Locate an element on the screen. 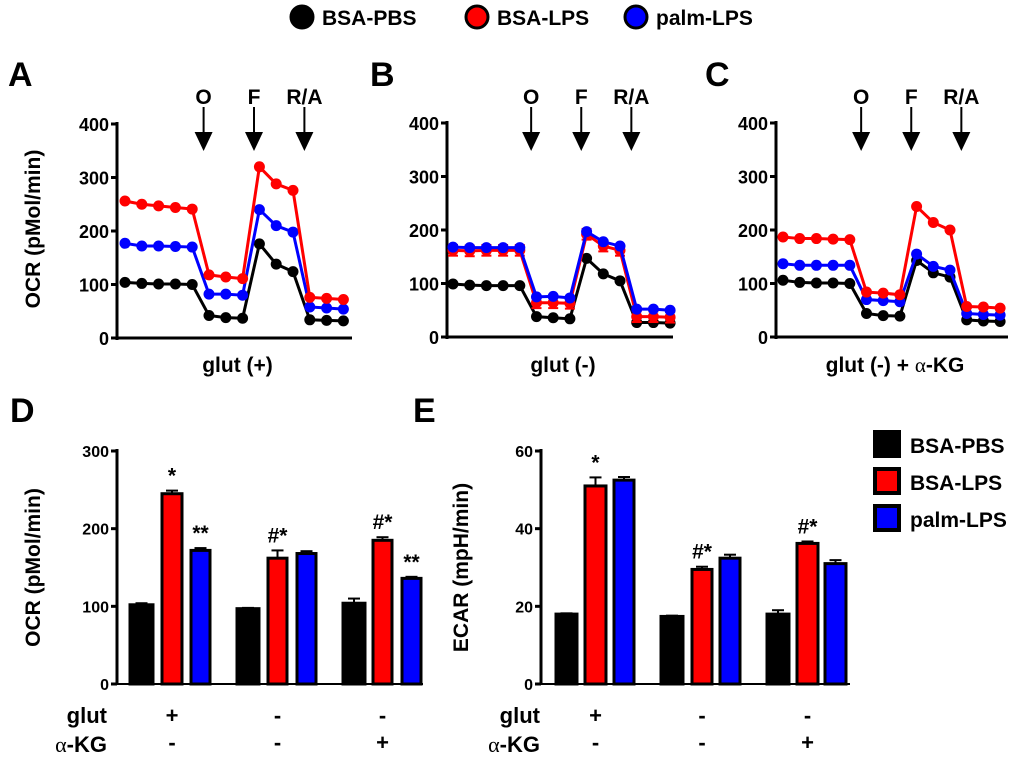 The height and width of the screenshot is (777, 1024). significance-annotation: * is located at coordinates (172, 476).